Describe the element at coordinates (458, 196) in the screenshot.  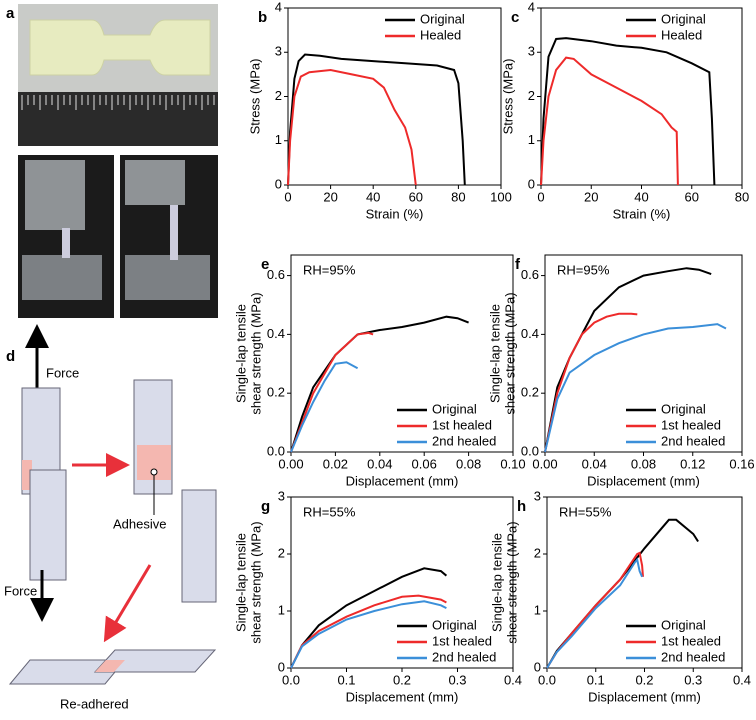
I see `x-tick-label: 80` at that location.